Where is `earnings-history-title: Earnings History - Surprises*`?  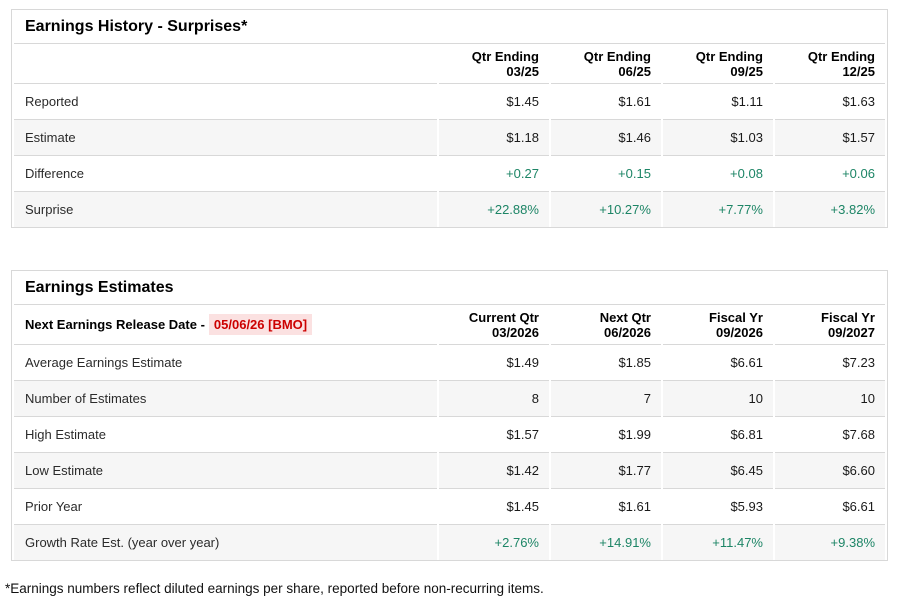 earnings-history-title: Earnings History - Surprises* is located at coordinates (449, 27).